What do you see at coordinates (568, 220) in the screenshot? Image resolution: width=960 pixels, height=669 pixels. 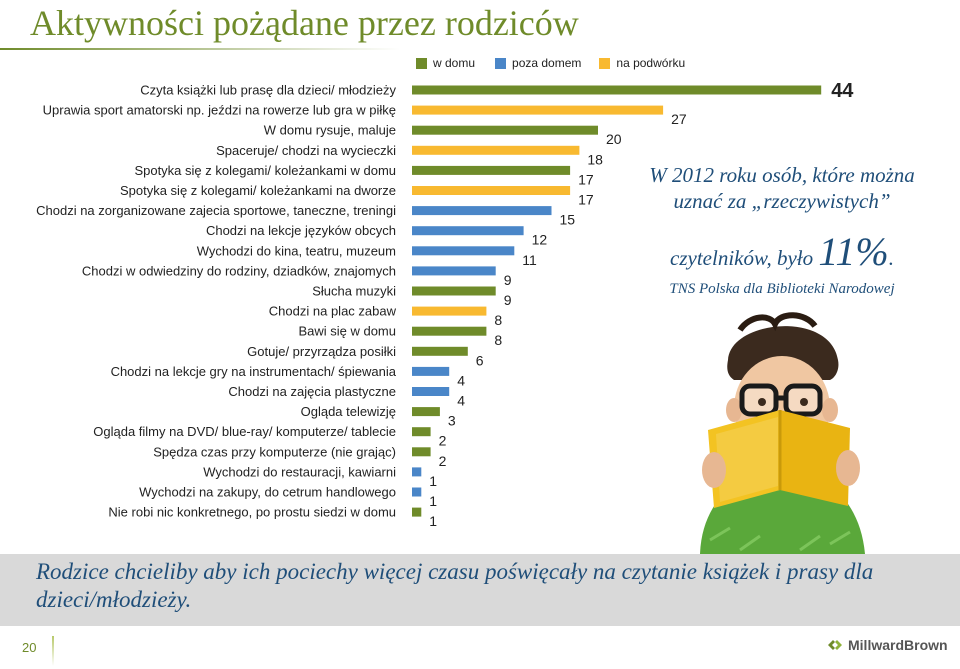 I see `value-label: 15` at bounding box center [568, 220].